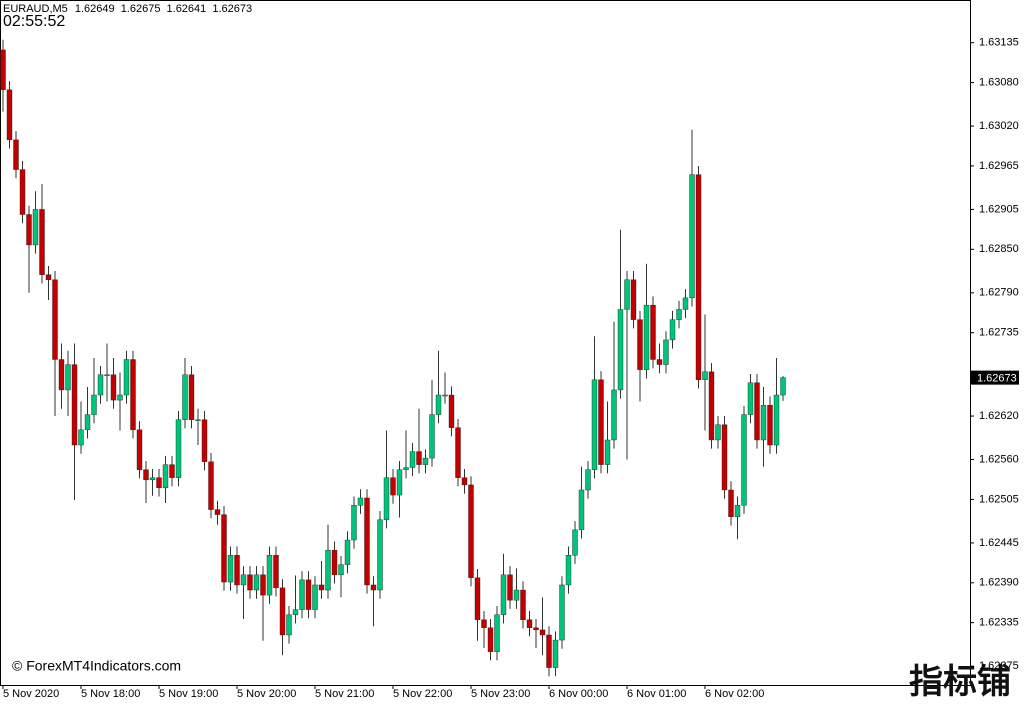 This screenshot has height=705, width=1024. I want to click on watermark: © ForexMT4Indicators.com, so click(96, 666).